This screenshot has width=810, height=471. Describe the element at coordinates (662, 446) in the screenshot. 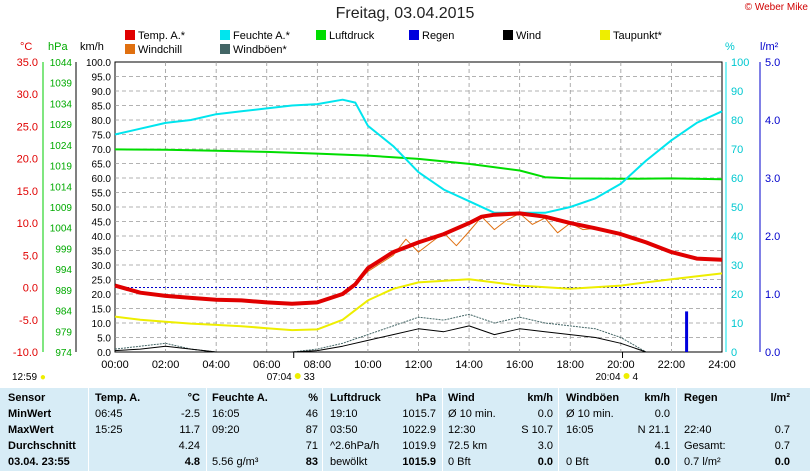

I see `gust-value: 4.1` at that location.